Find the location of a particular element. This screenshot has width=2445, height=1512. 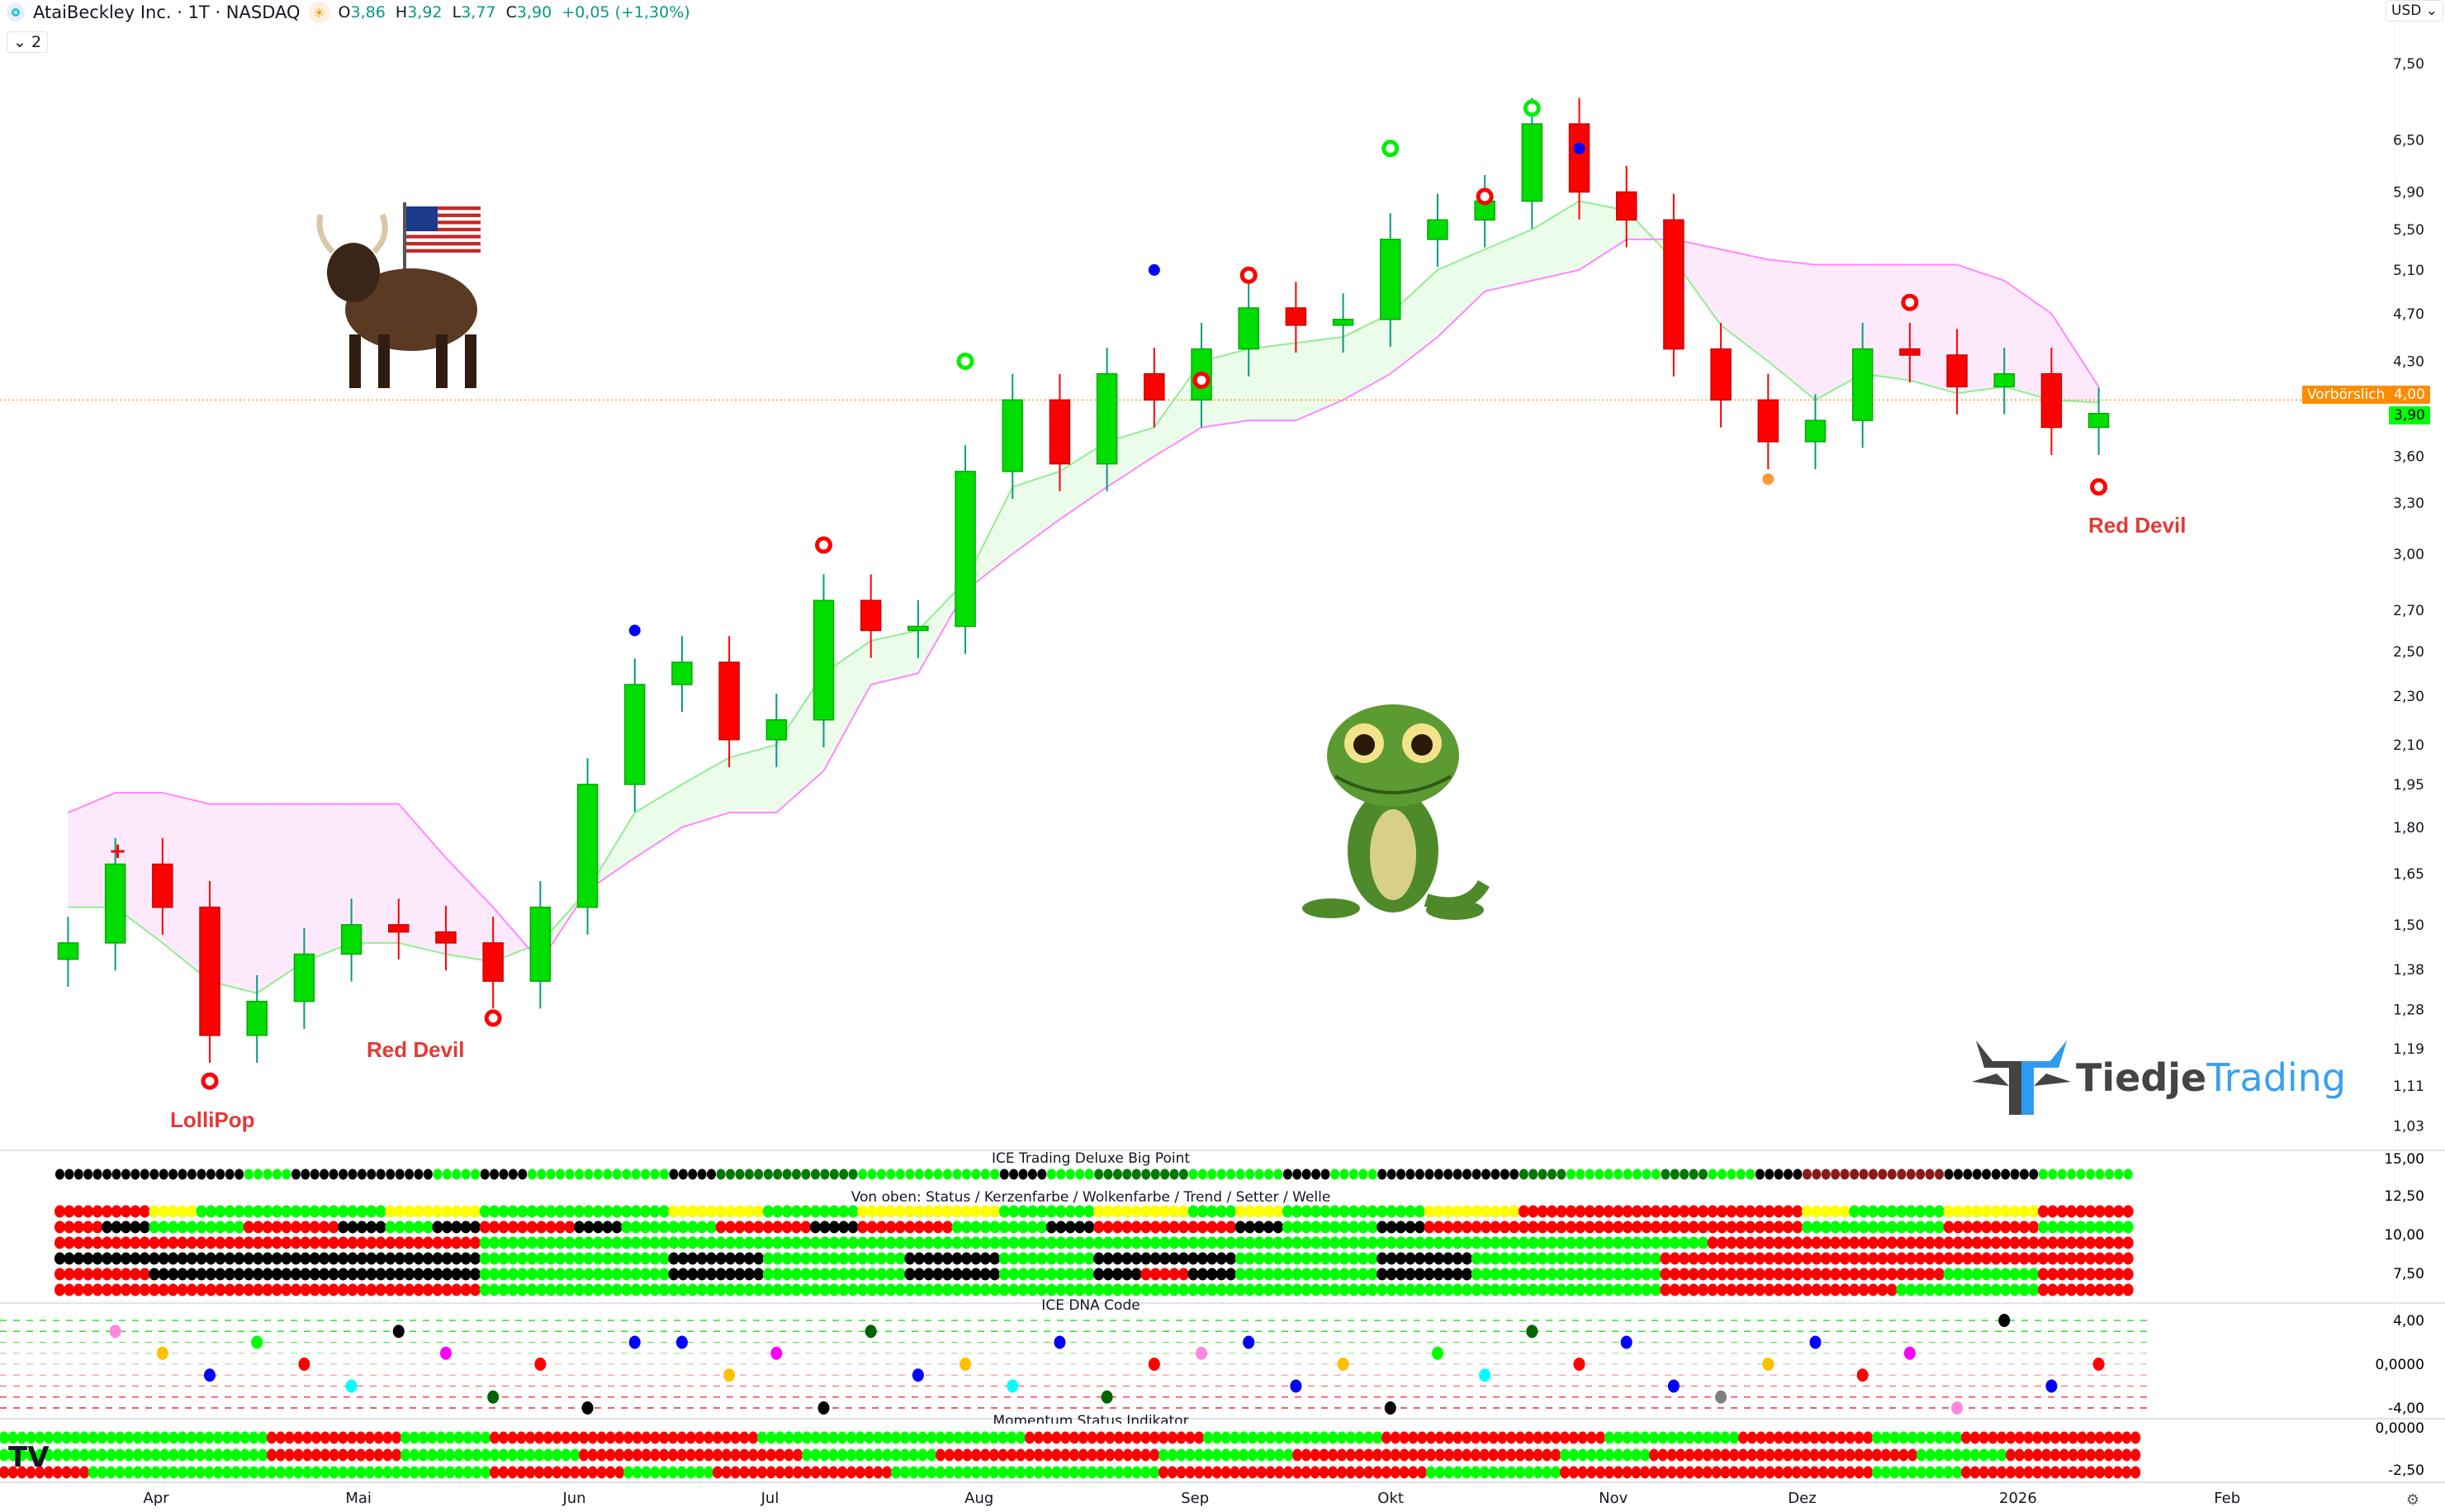

collapse-indicators-button: ⌄ 2 is located at coordinates (28, 42).